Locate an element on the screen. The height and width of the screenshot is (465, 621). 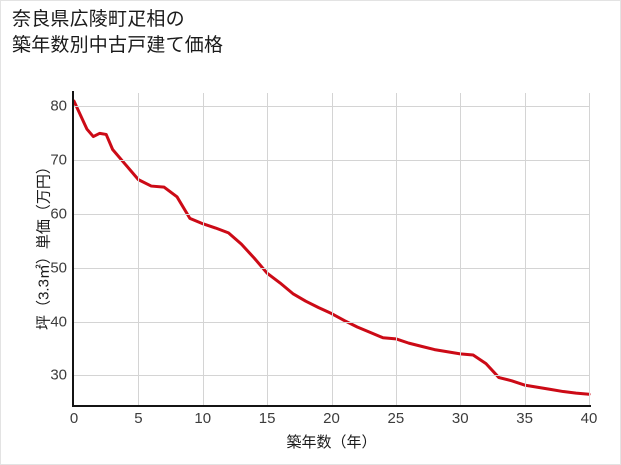
y-tick-label: 40 is located at coordinates (58, 322).